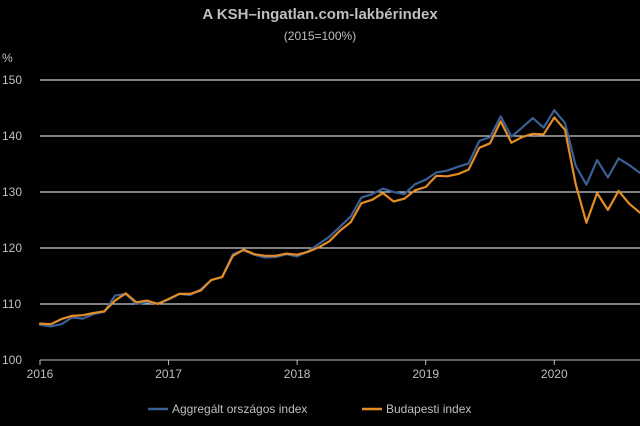  What do you see at coordinates (12, 192) in the screenshot?
I see `y-tick-label: 130` at bounding box center [12, 192].